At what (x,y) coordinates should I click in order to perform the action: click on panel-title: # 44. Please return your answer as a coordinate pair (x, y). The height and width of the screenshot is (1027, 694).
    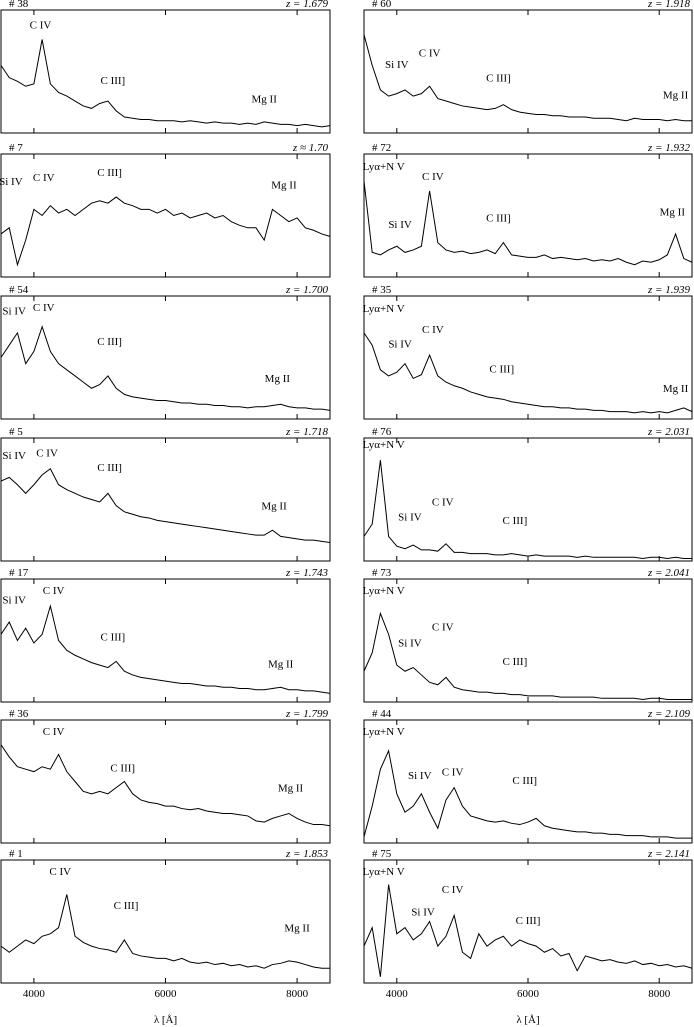
    Looking at the image, I should click on (382, 714).